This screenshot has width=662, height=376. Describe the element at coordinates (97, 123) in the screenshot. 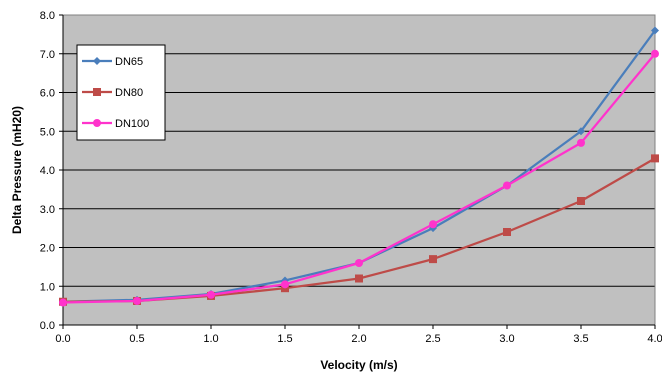

I see `legend-marker-dn100` at that location.